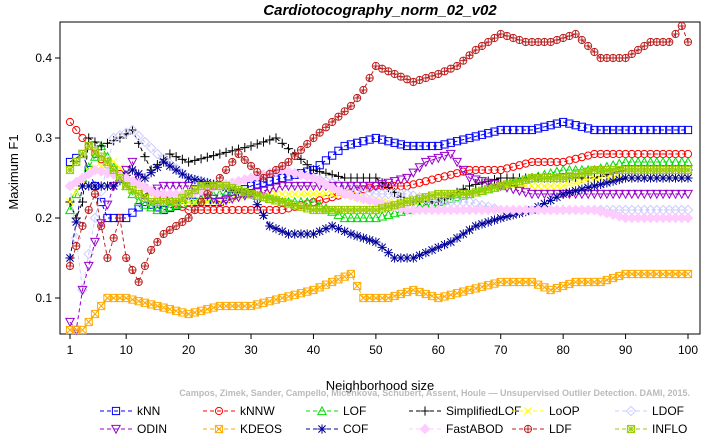  What do you see at coordinates (322, 429) in the screenshot?
I see `legend-marker-cof` at bounding box center [322, 429].